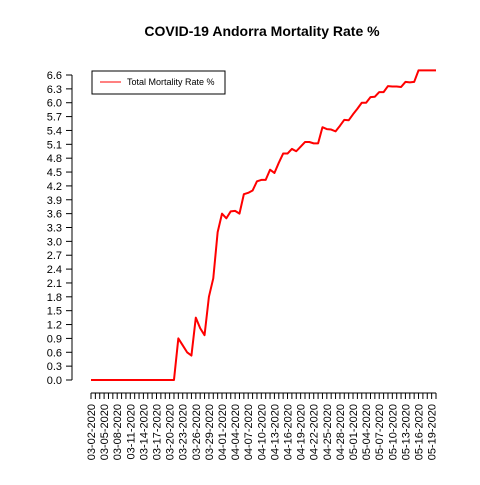  Describe the element at coordinates (54, 326) in the screenshot. I see `y-tick-label: 1.2` at that location.